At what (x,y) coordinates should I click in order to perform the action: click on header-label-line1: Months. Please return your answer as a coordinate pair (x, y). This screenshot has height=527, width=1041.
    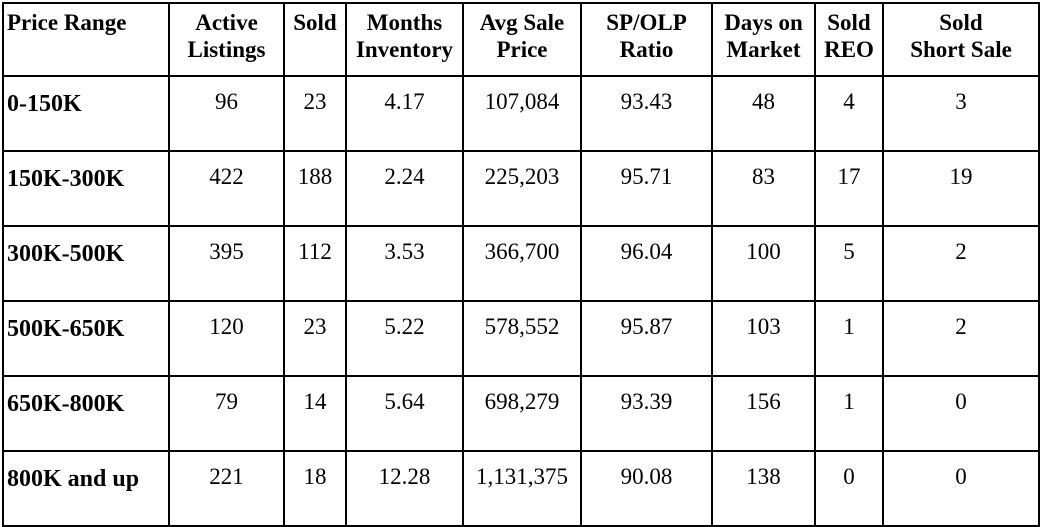
    Looking at the image, I should click on (404, 22).